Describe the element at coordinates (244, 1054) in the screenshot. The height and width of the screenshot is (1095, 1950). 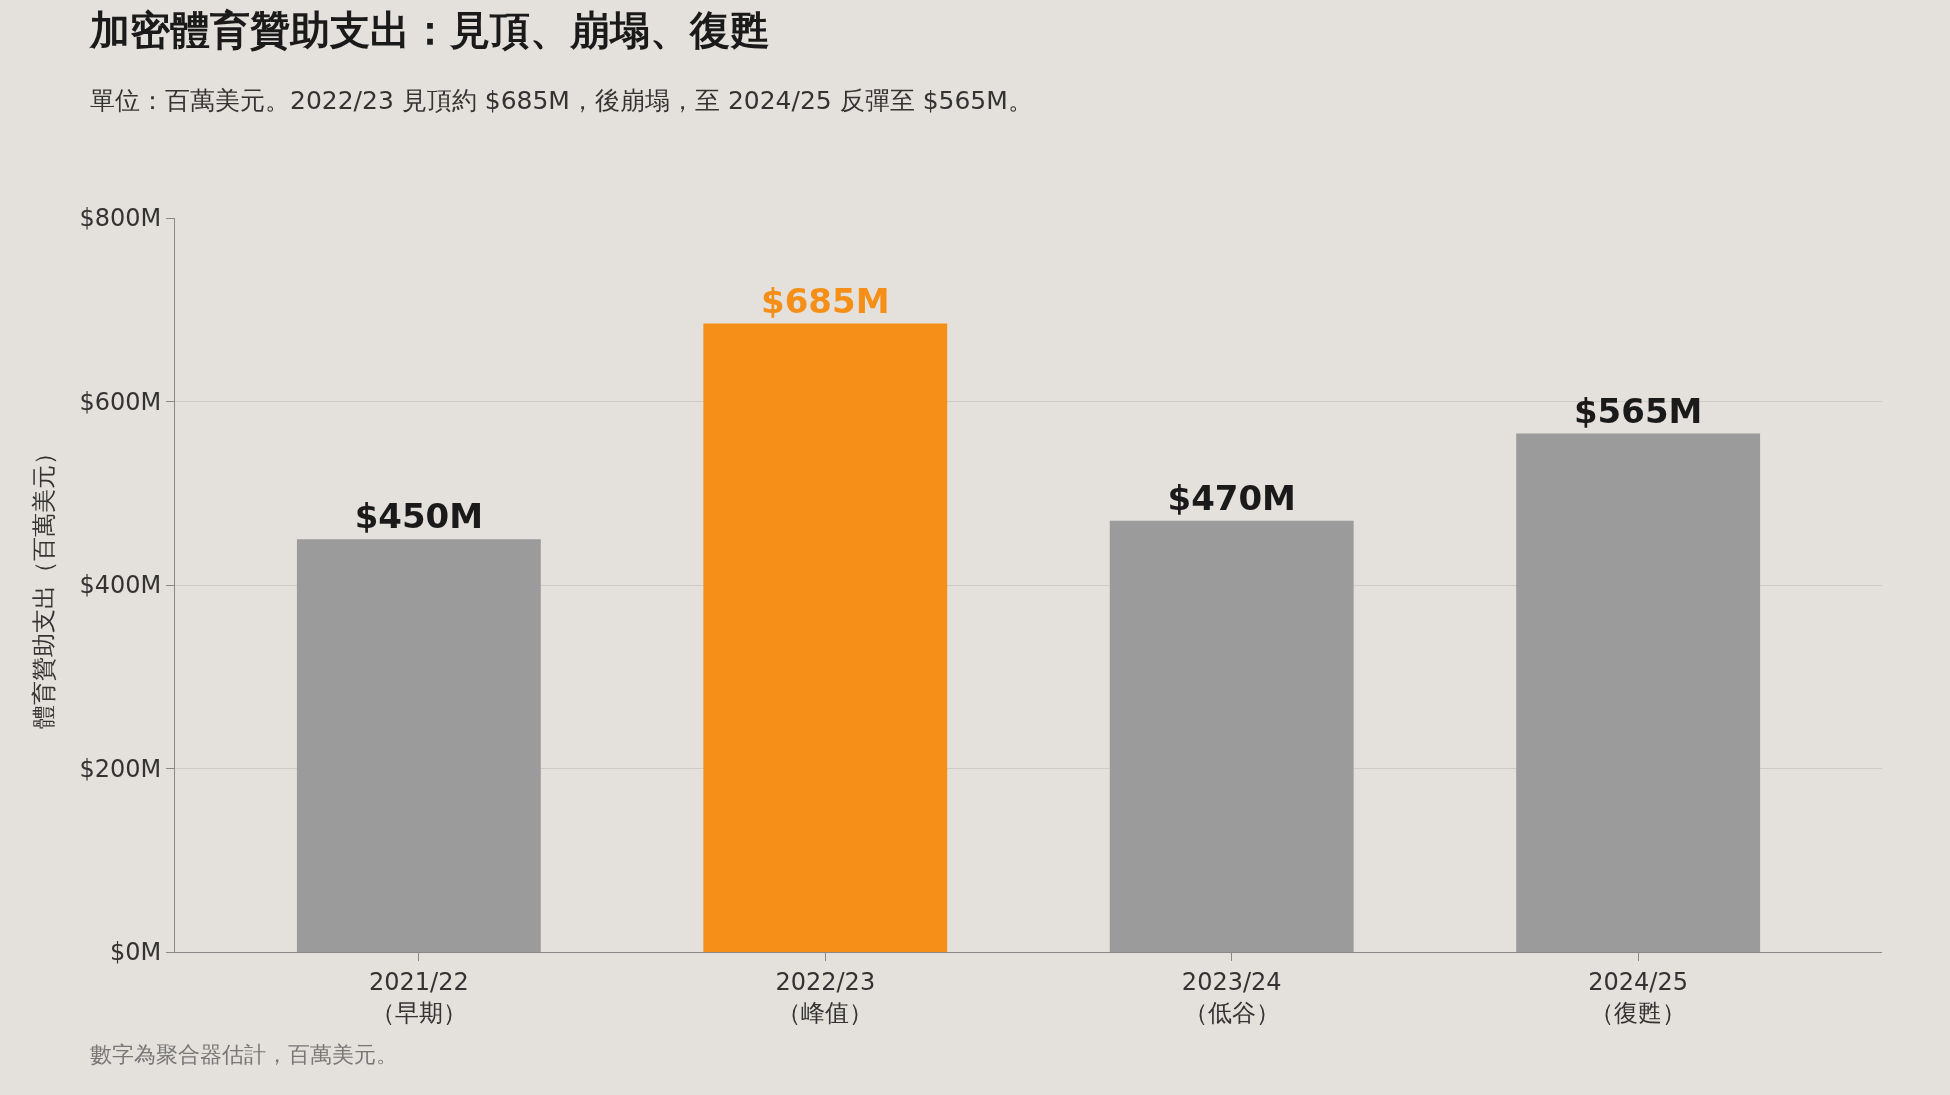
I see `text: 數字為聚合器估計，百萬美元。` at that location.